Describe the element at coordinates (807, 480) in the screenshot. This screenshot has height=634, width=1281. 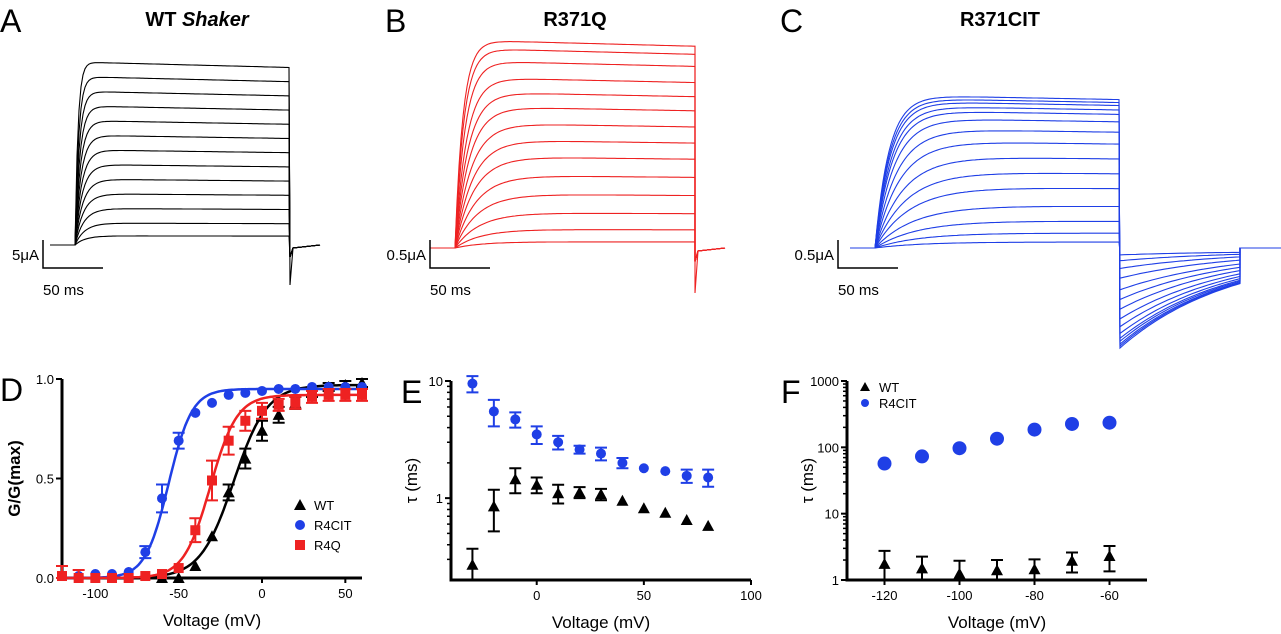
I see `y-axis-label: τ (ms)` at that location.